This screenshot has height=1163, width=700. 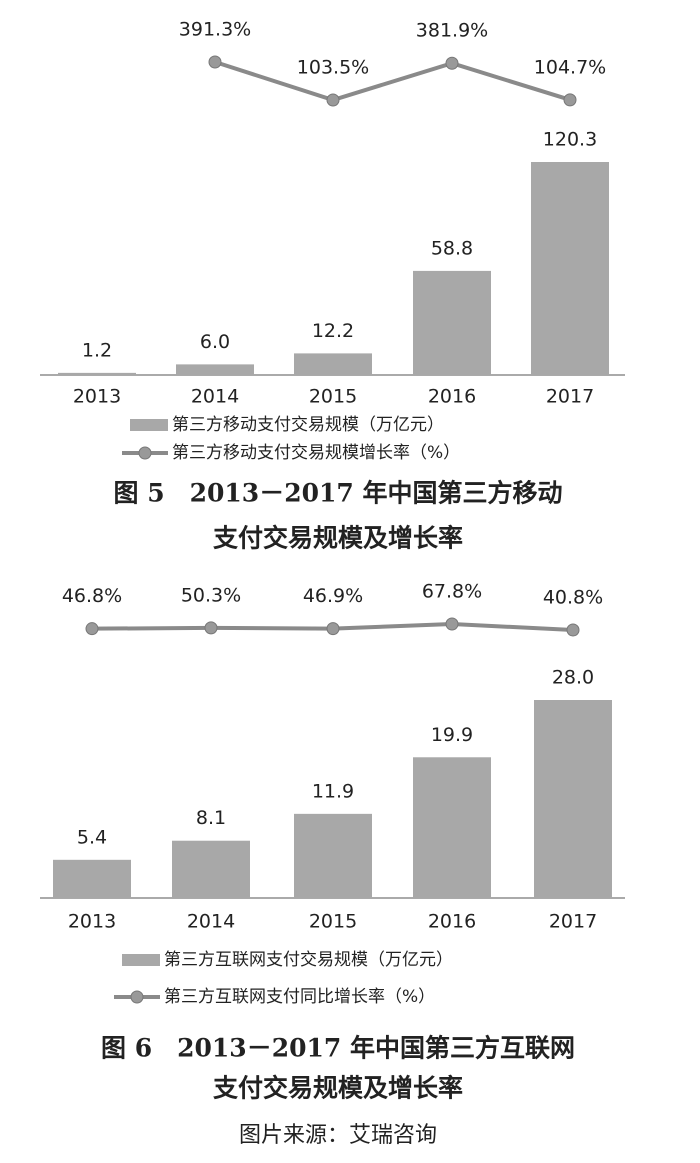 What do you see at coordinates (570, 67) in the screenshot?
I see `data-label: 104.7%` at bounding box center [570, 67].